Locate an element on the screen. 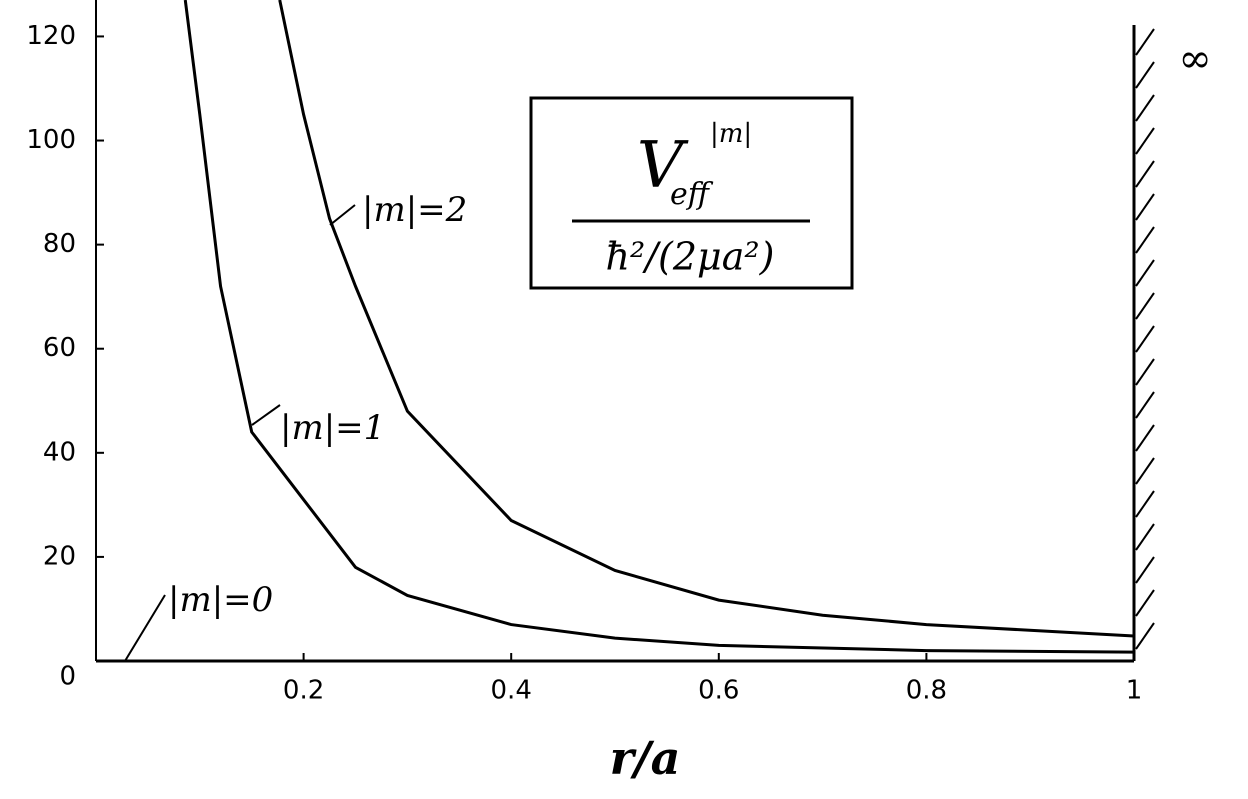  y-tick-label: 100 is located at coordinates (51, 140).